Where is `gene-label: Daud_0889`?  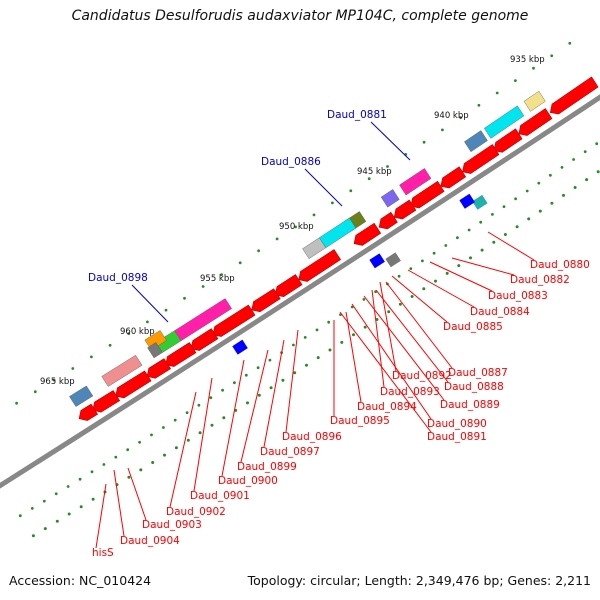 gene-label: Daud_0889 is located at coordinates (470, 405).